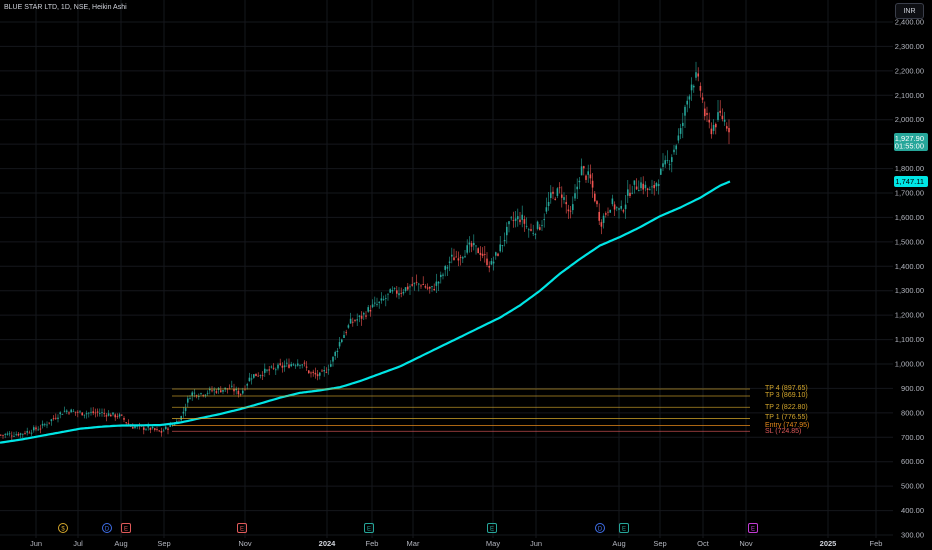  What do you see at coordinates (786, 395) in the screenshot?
I see `level-label: TP 3 (869.10)` at bounding box center [786, 395].